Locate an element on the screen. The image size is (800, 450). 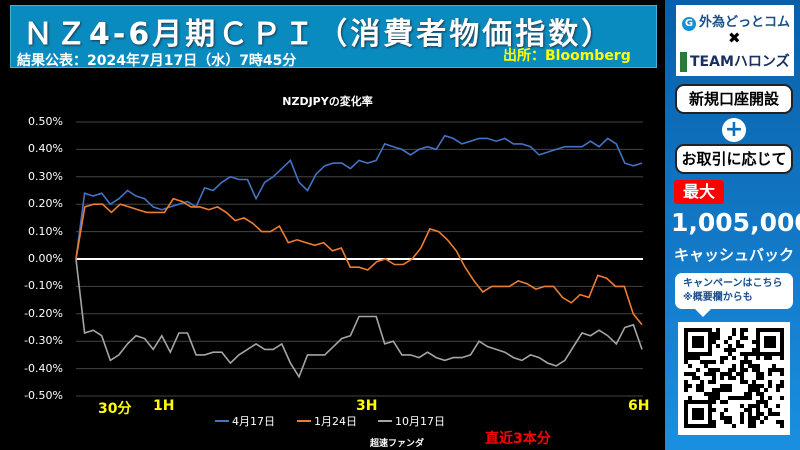
sponsor-logo: G 外為どっとコム ✖ TEAMハロンズ is located at coordinates (735, 40).